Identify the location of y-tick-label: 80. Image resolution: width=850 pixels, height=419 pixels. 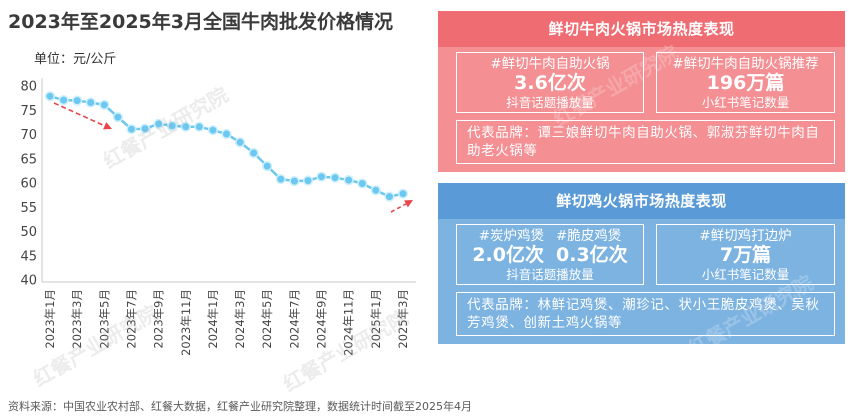
(28, 87).